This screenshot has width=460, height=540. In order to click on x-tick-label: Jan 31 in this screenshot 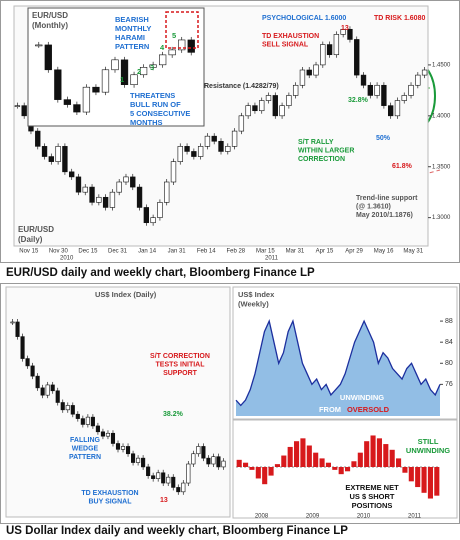, I will do `click(177, 252)`.